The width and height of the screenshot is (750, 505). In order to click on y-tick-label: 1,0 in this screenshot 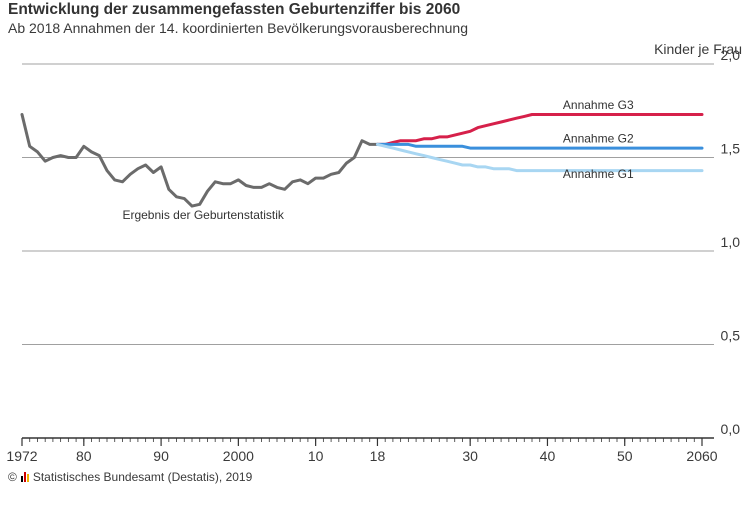, I will do `click(731, 242)`.